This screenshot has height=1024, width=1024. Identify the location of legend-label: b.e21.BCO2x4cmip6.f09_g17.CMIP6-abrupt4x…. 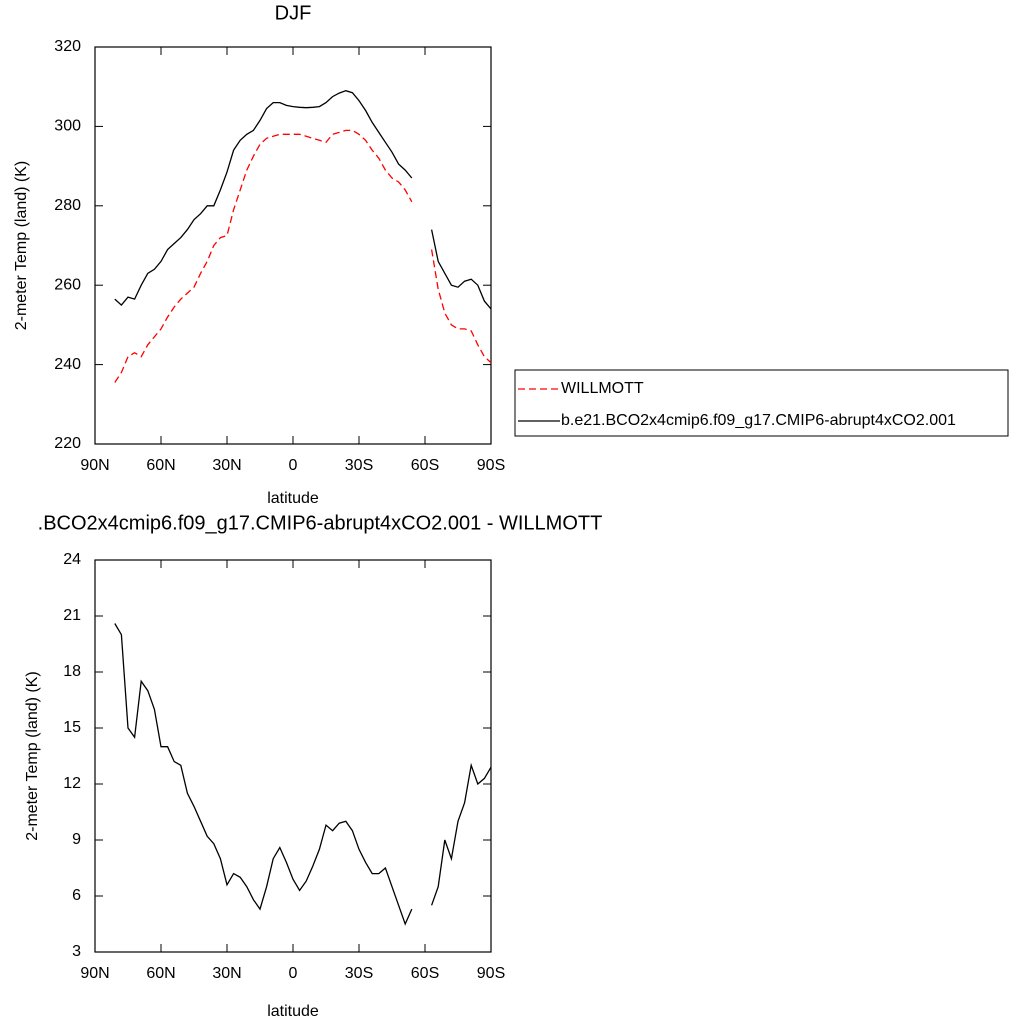
(758, 420).